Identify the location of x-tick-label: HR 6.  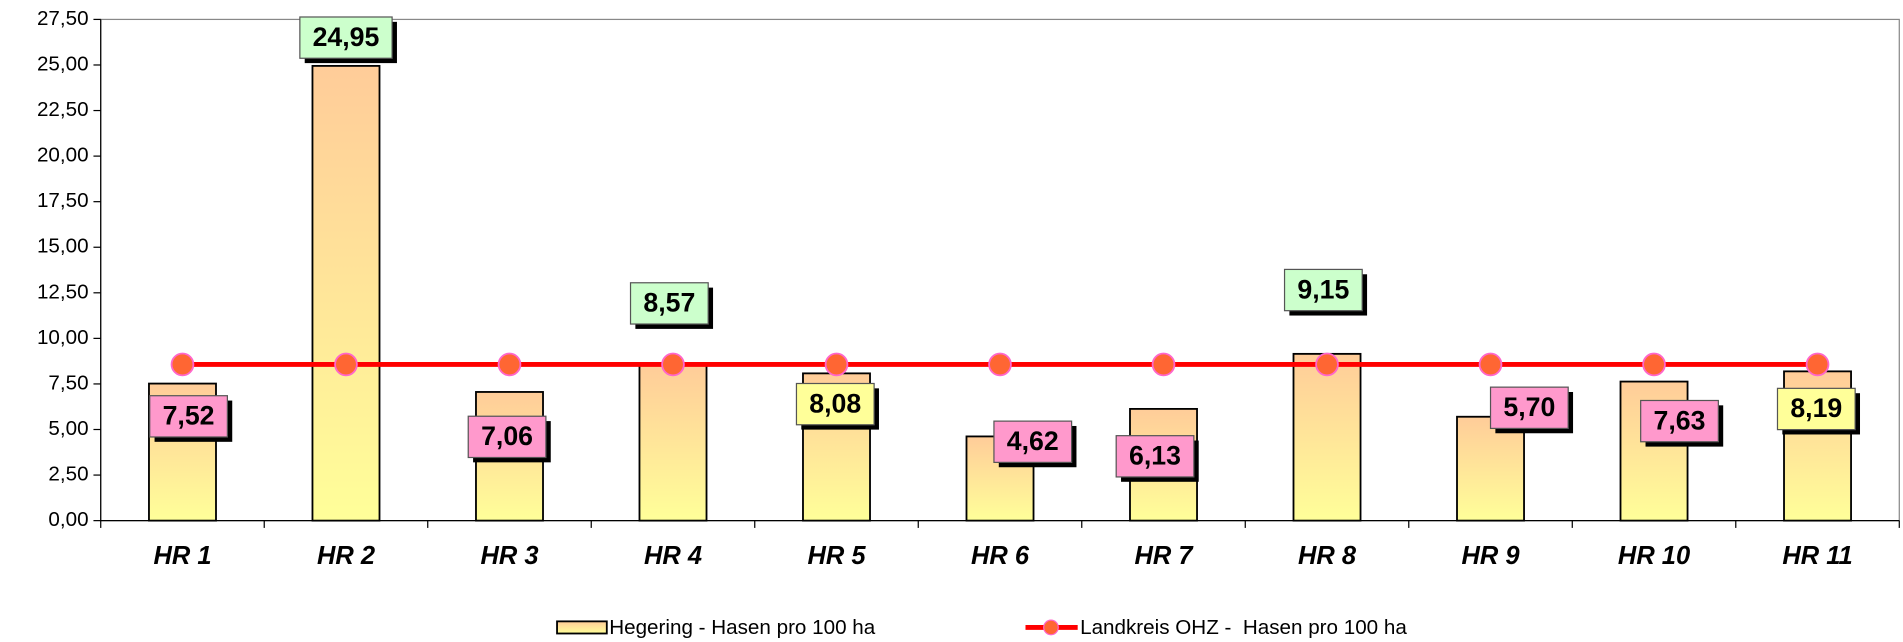
(1000, 556).